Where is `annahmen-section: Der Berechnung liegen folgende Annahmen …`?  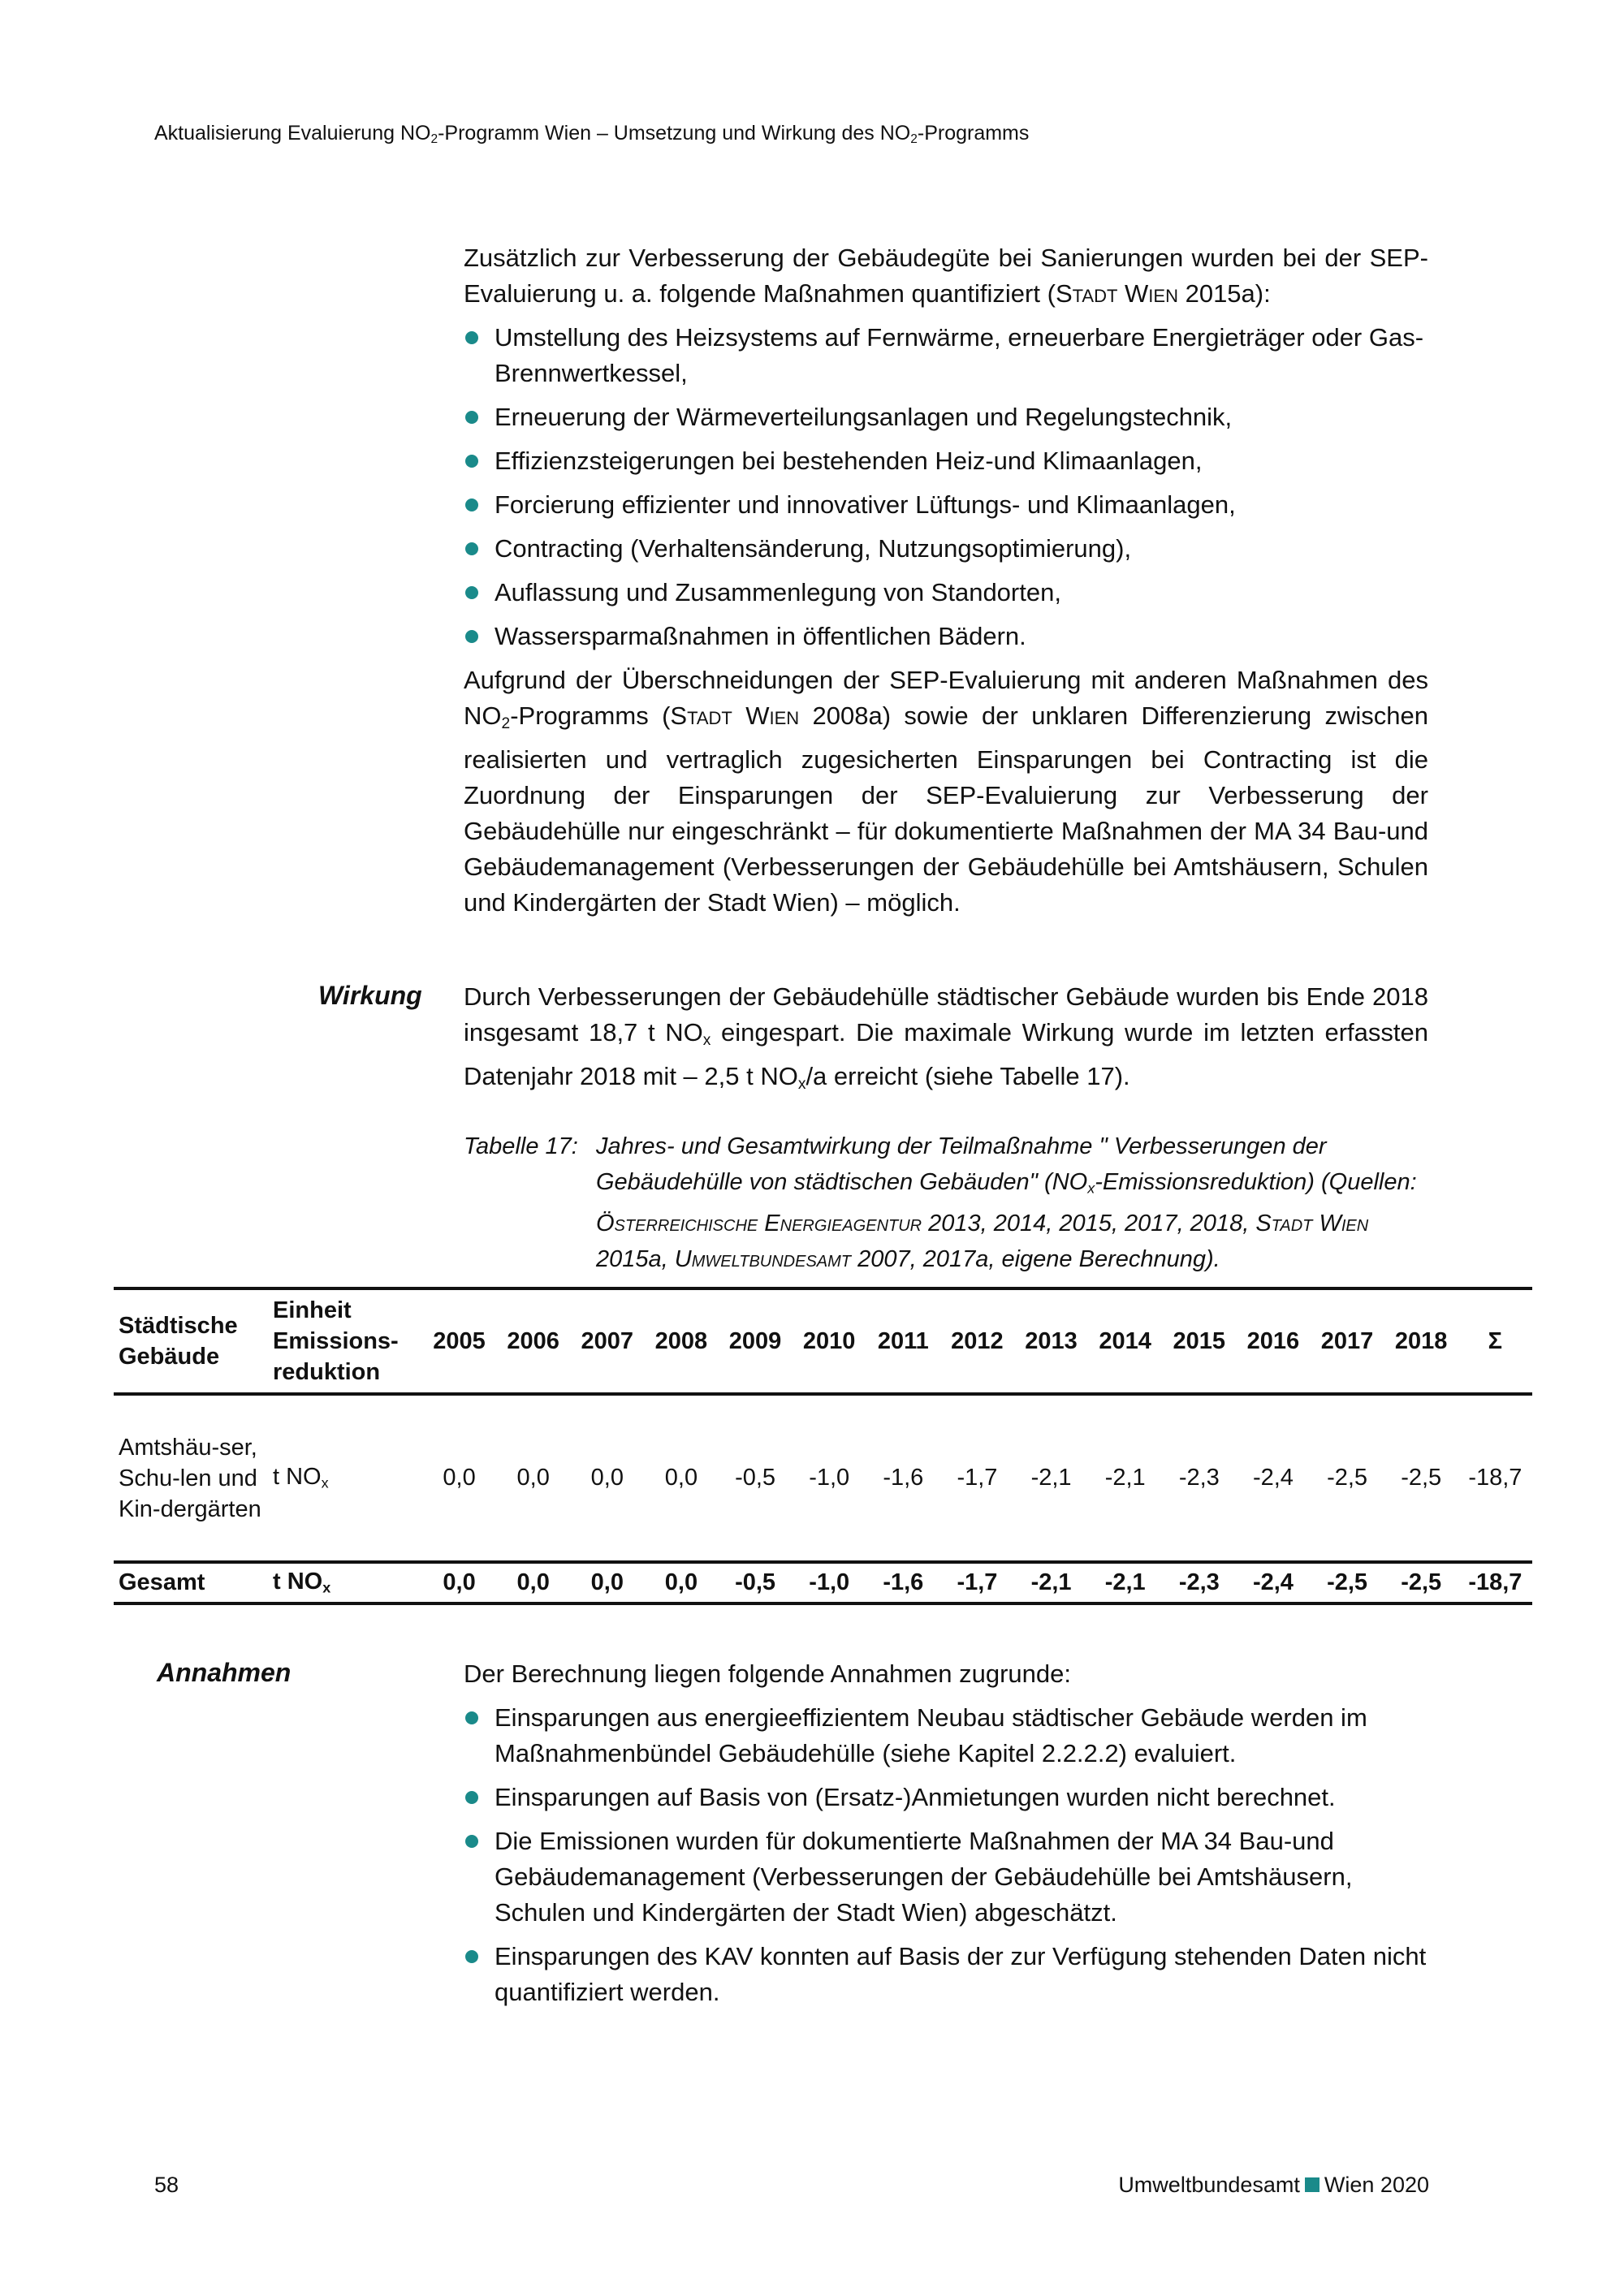 annahmen-section: Der Berechnung liegen folgende Annahmen … is located at coordinates (946, 1837).